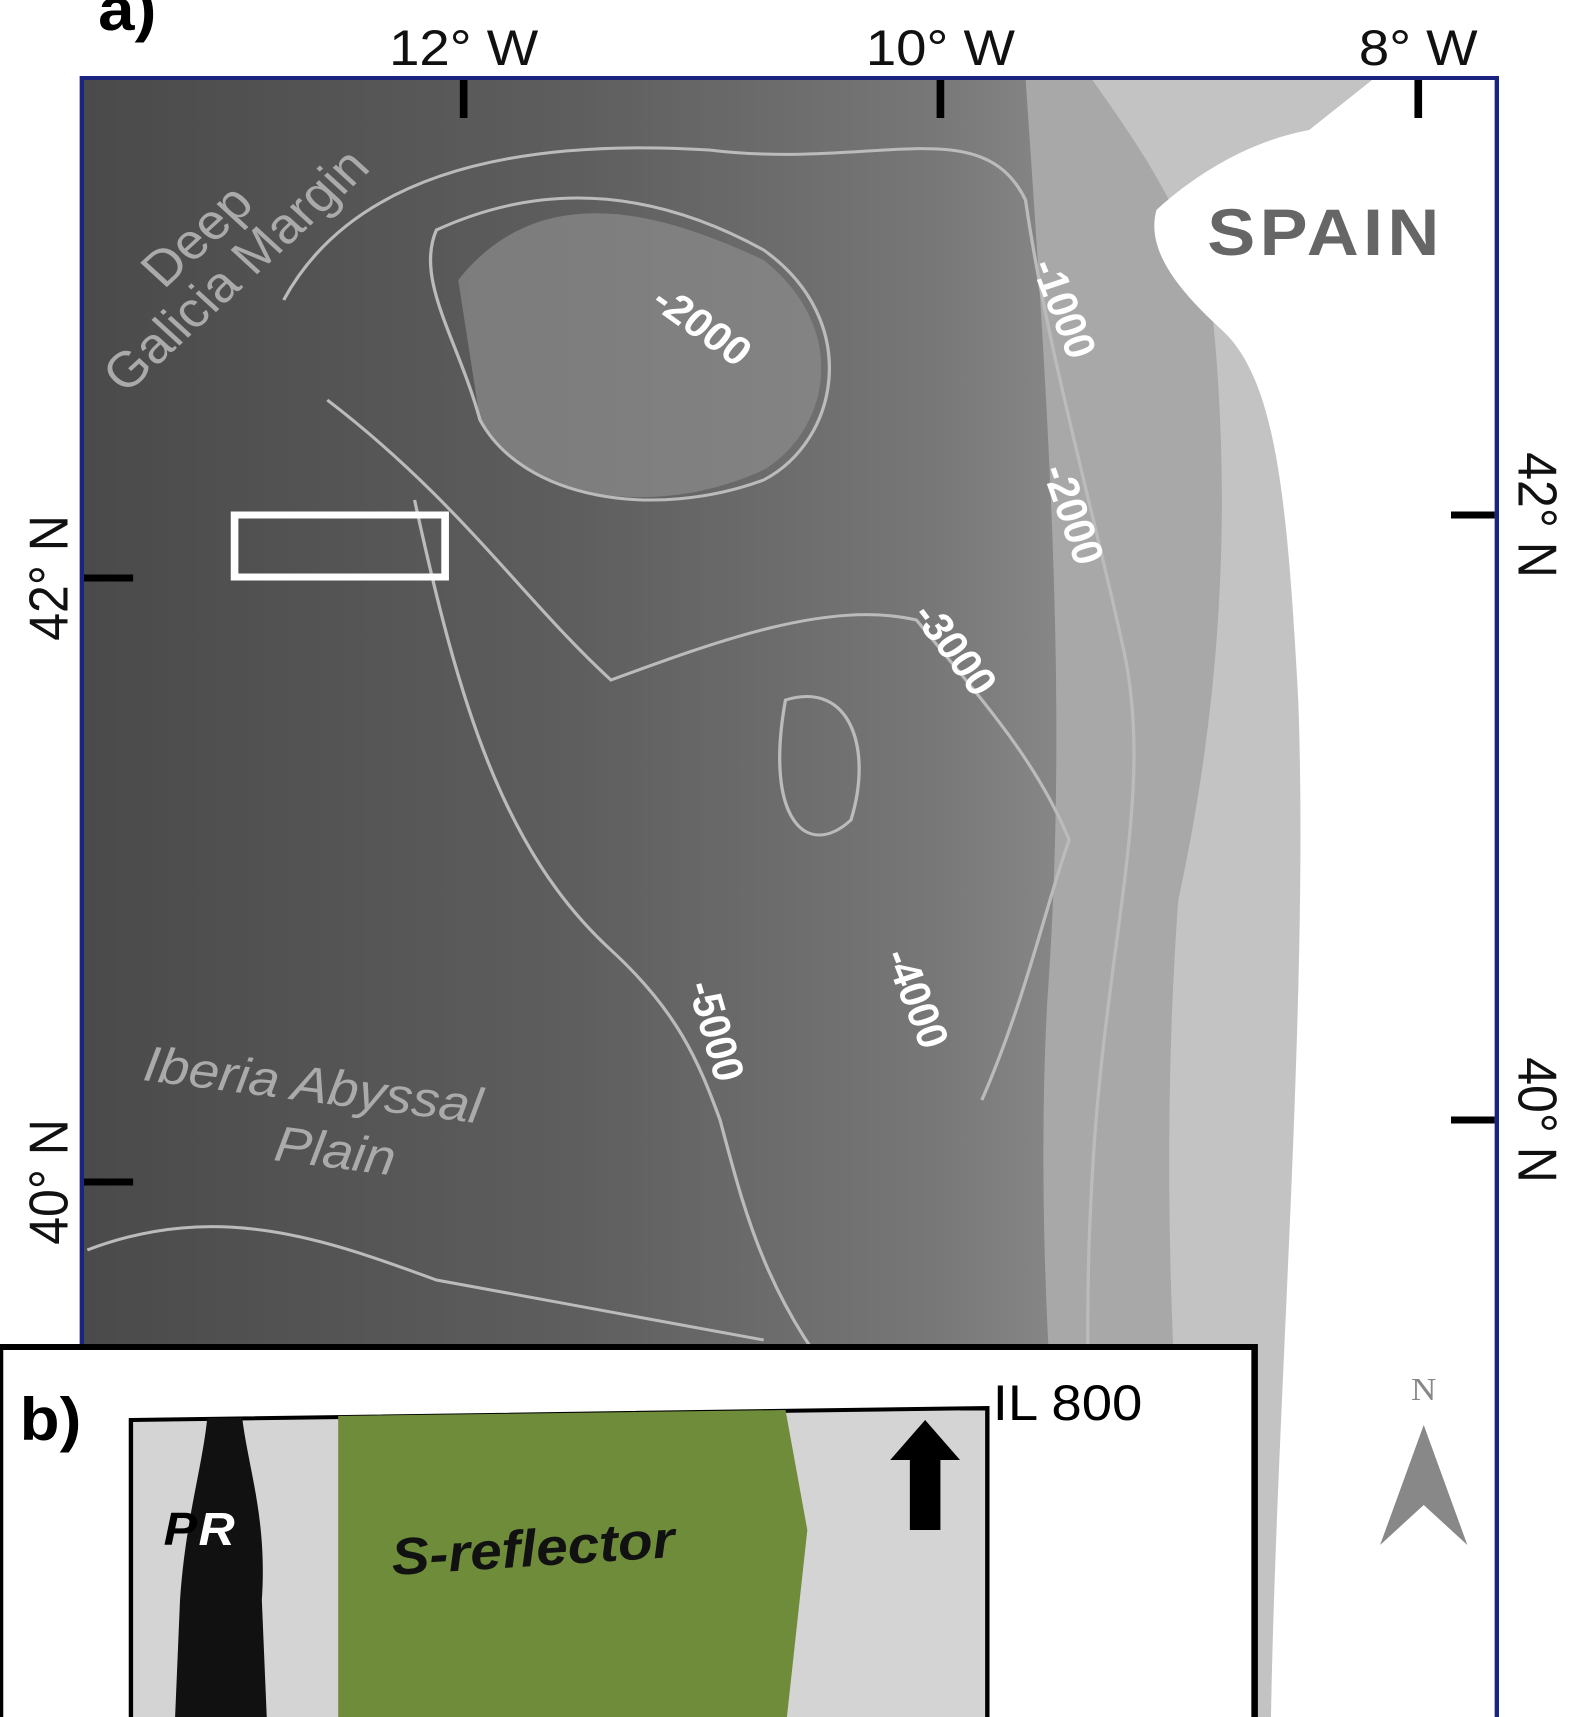 Image resolution: width=1571 pixels, height=1717 pixels. I want to click on inline-label: IL 800, so click(1068, 1403).